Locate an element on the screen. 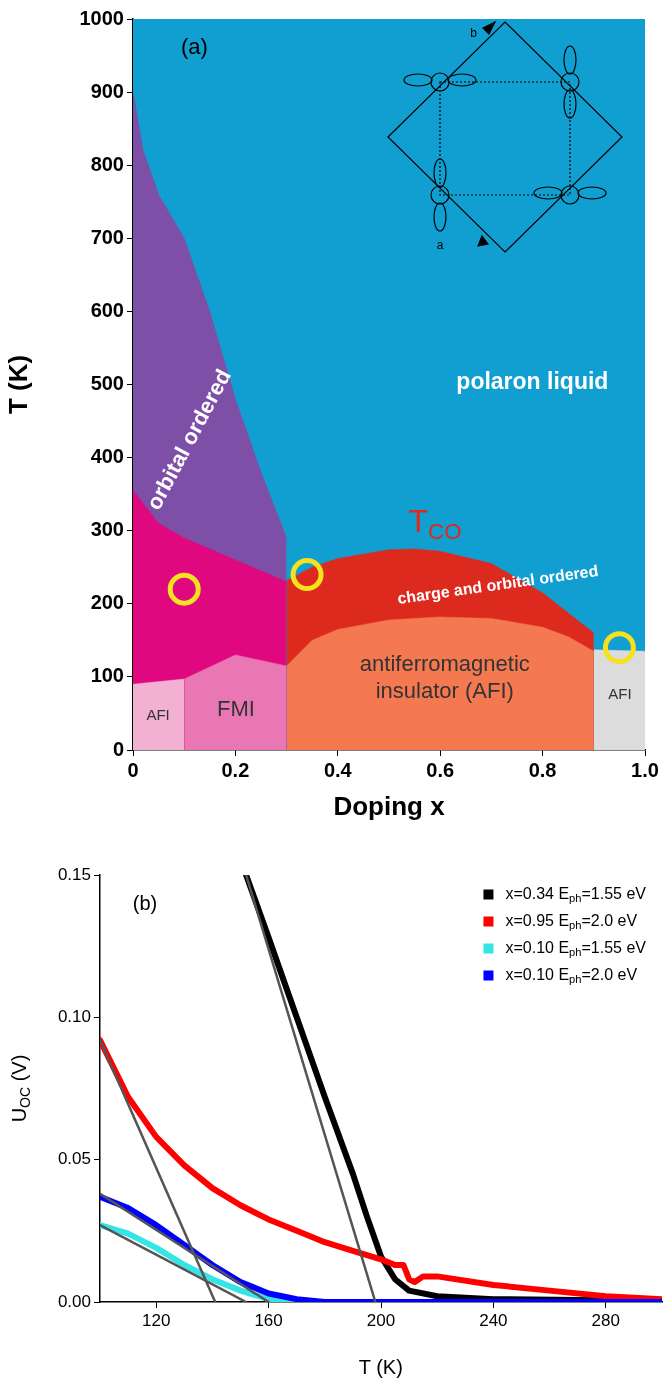  y-tick-label: 0.15 is located at coordinates (74, 874).